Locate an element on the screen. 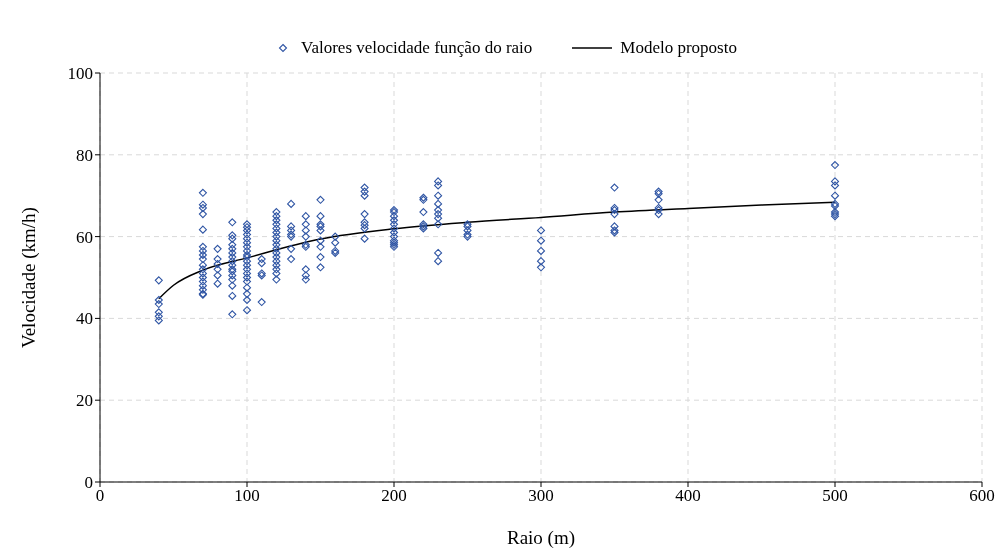 The image size is (1004, 554). x-tick-label: 200 is located at coordinates (394, 496).